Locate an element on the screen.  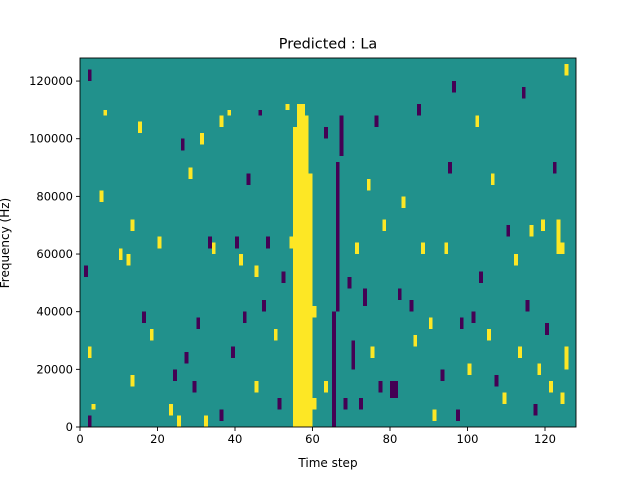
y-tick-label: 20000 is located at coordinates (54, 369).